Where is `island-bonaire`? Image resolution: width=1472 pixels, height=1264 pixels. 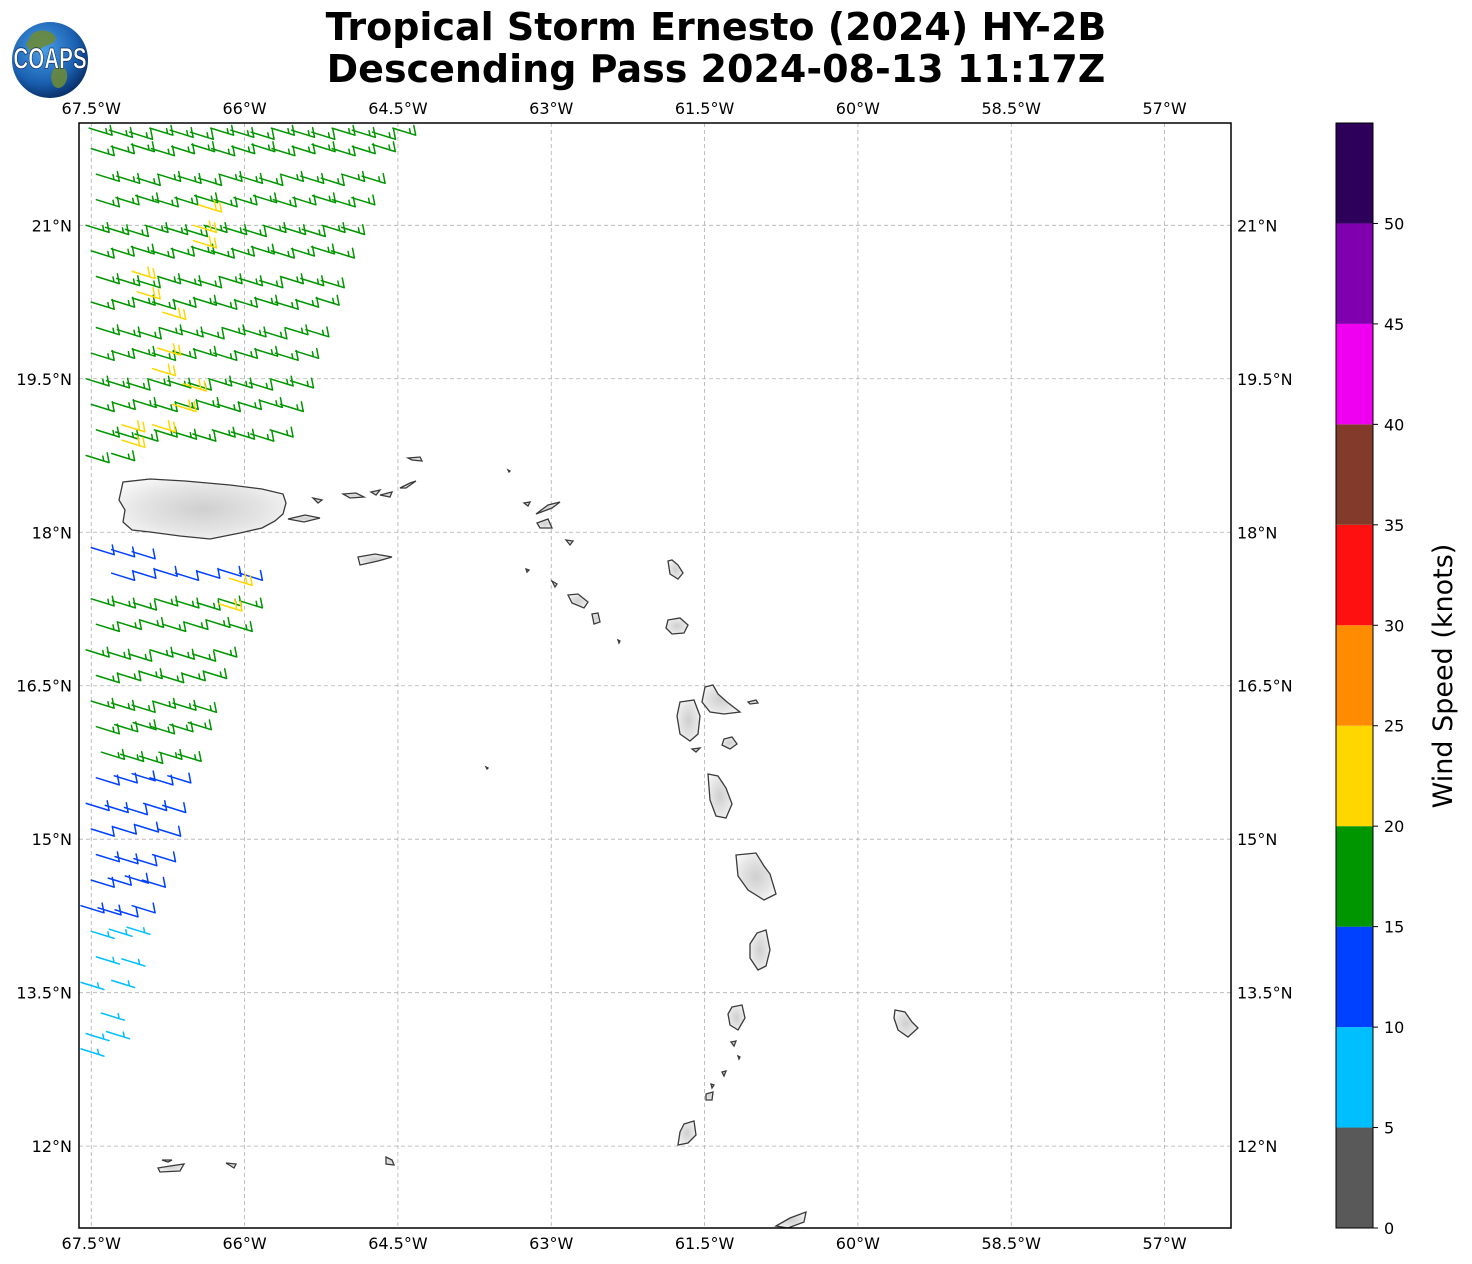 island-bonaire is located at coordinates (390, 1160).